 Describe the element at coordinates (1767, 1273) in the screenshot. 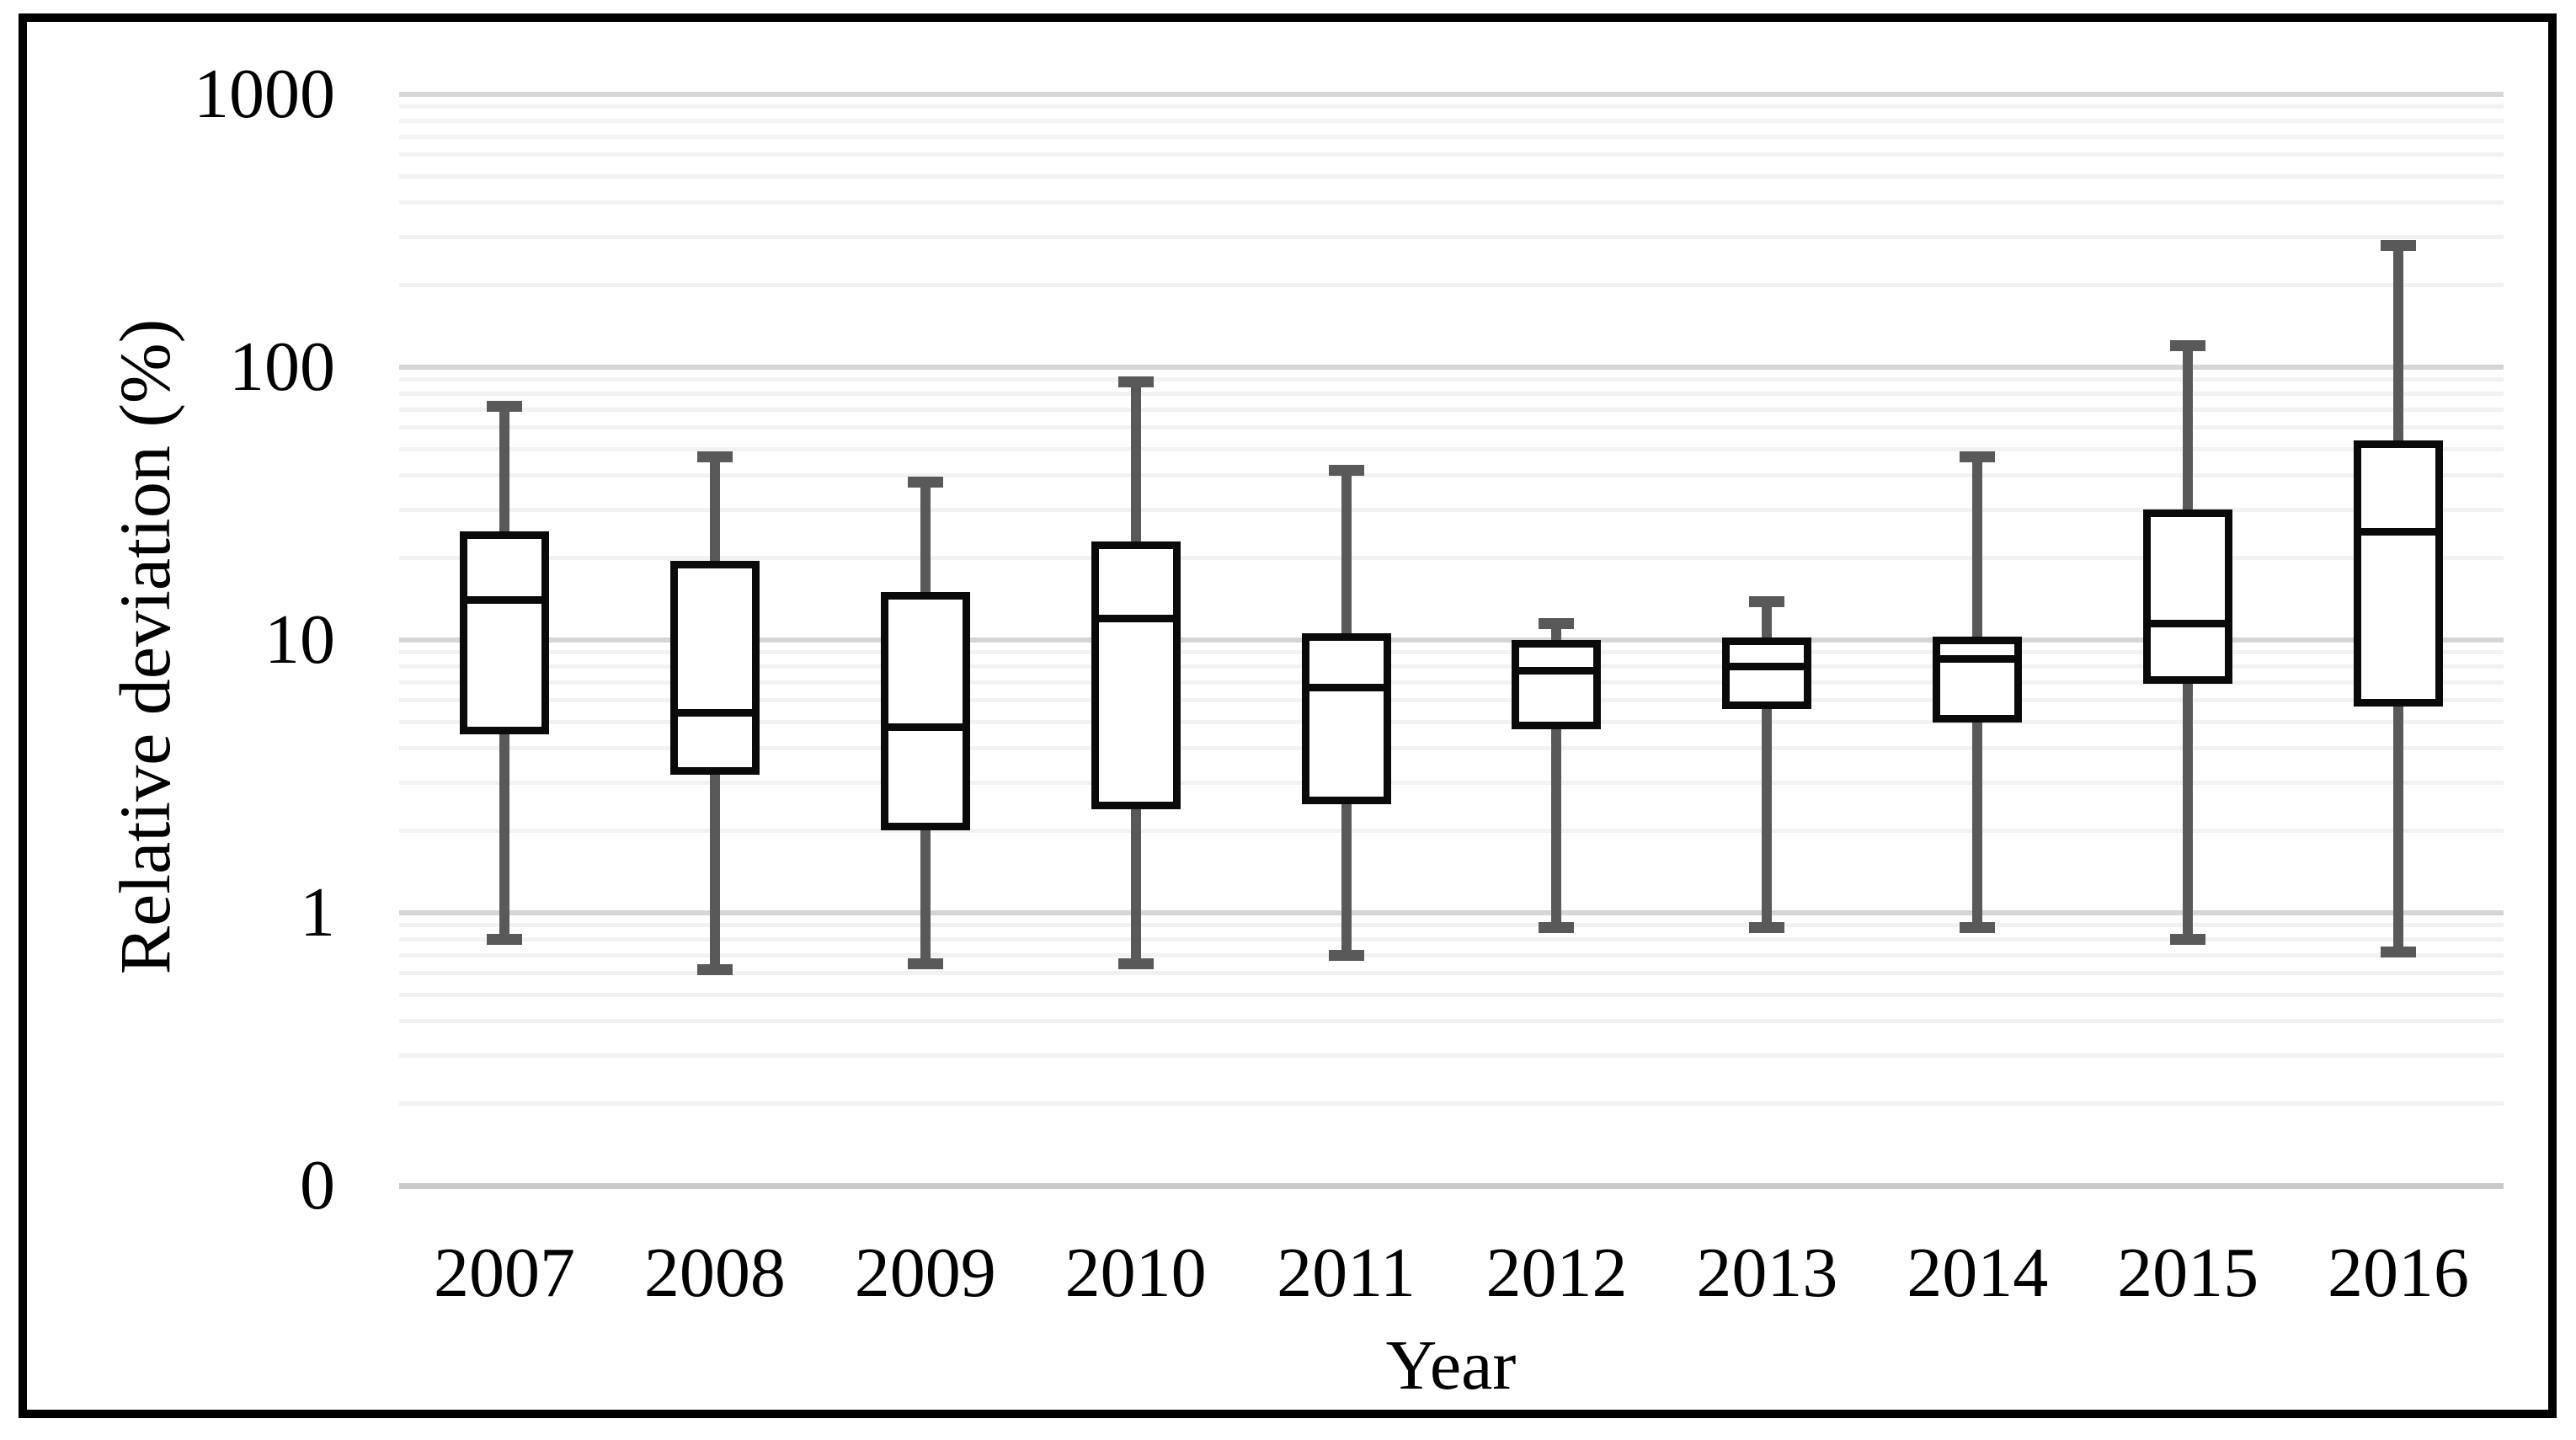

I see `x-tick-label: 2013` at that location.